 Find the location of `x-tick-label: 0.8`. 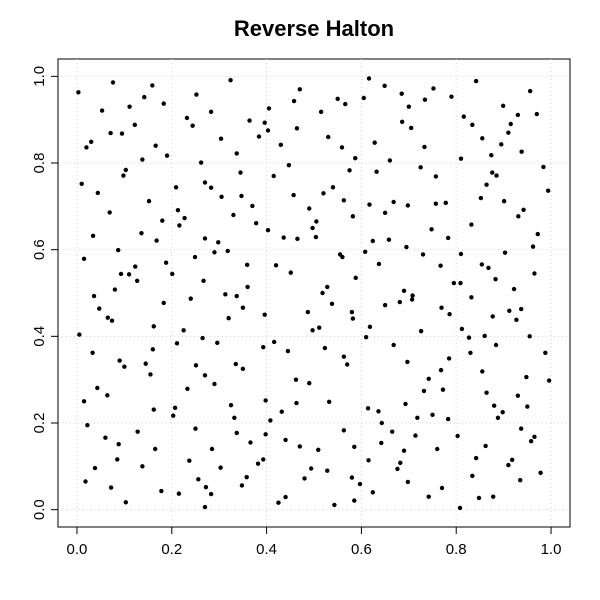

x-tick-label: 0.8 is located at coordinates (456, 549).